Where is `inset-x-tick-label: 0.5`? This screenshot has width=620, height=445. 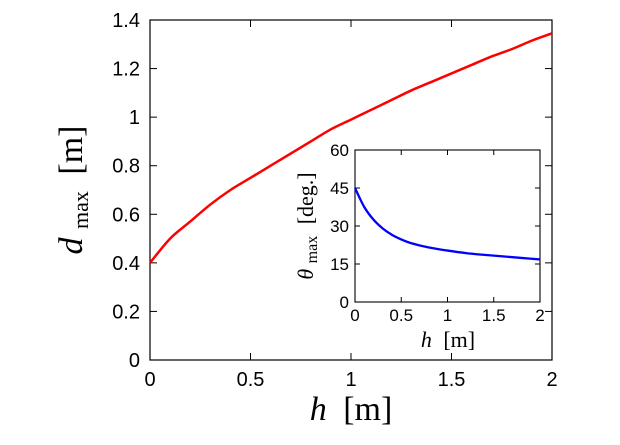
inset-x-tick-label: 0.5 is located at coordinates (401, 315).